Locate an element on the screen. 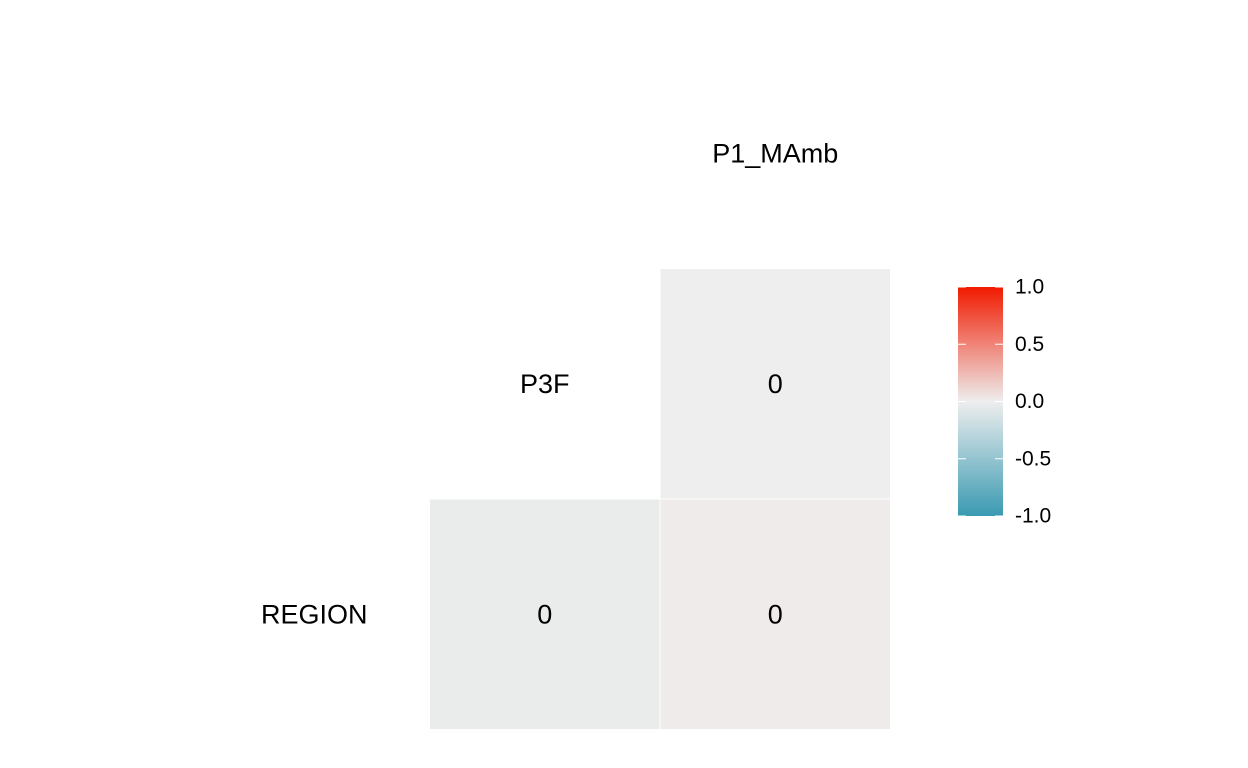  variable-label-region: REGION is located at coordinates (314, 614).